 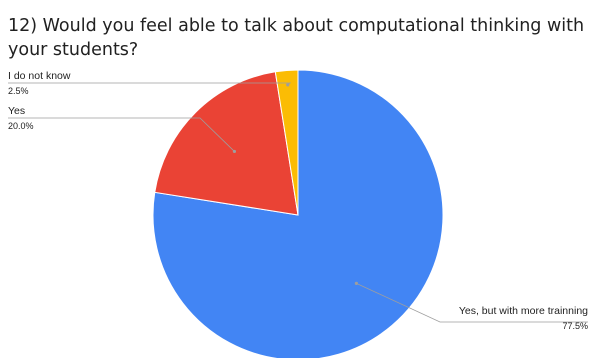 What do you see at coordinates (18, 91) in the screenshot?
I see `slice-percent-2: 2.5%` at bounding box center [18, 91].